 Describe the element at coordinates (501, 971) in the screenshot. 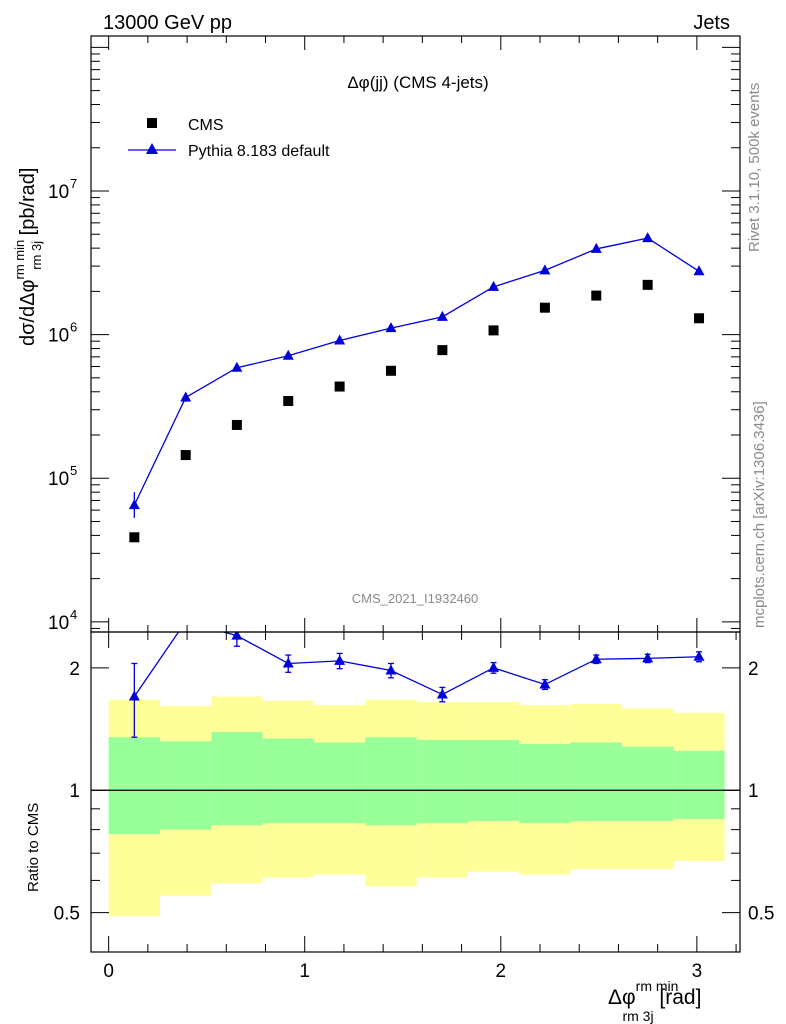

I see `x-tick-label: 2` at that location.